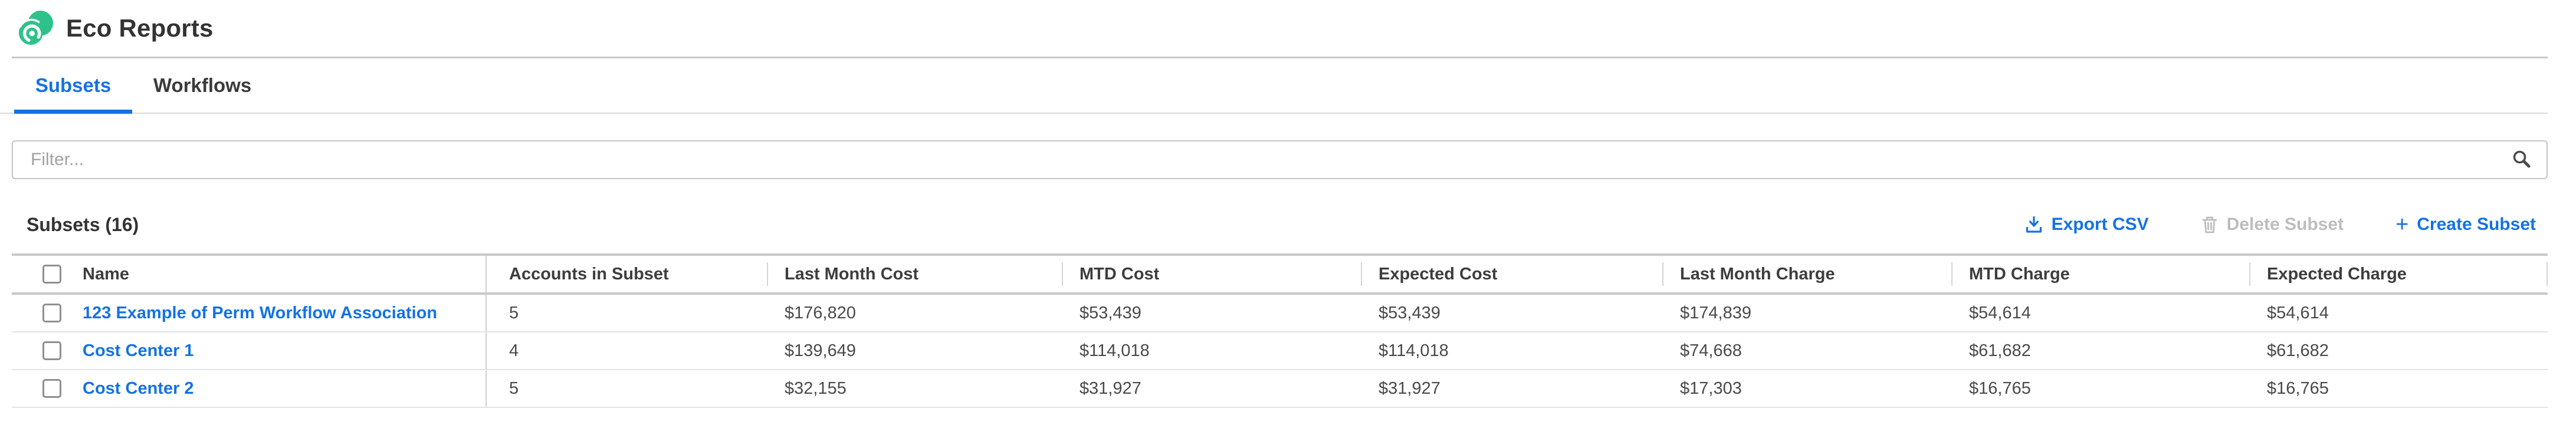  I want to click on col-header-name: Name, so click(285, 274).